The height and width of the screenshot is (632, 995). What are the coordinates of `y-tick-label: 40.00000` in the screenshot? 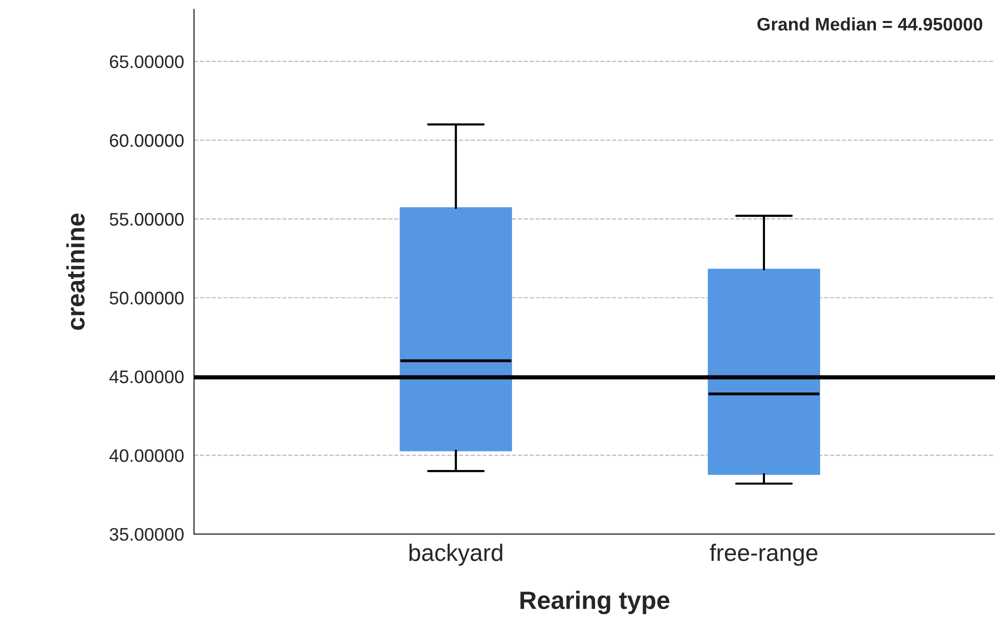 It's located at (146, 455).